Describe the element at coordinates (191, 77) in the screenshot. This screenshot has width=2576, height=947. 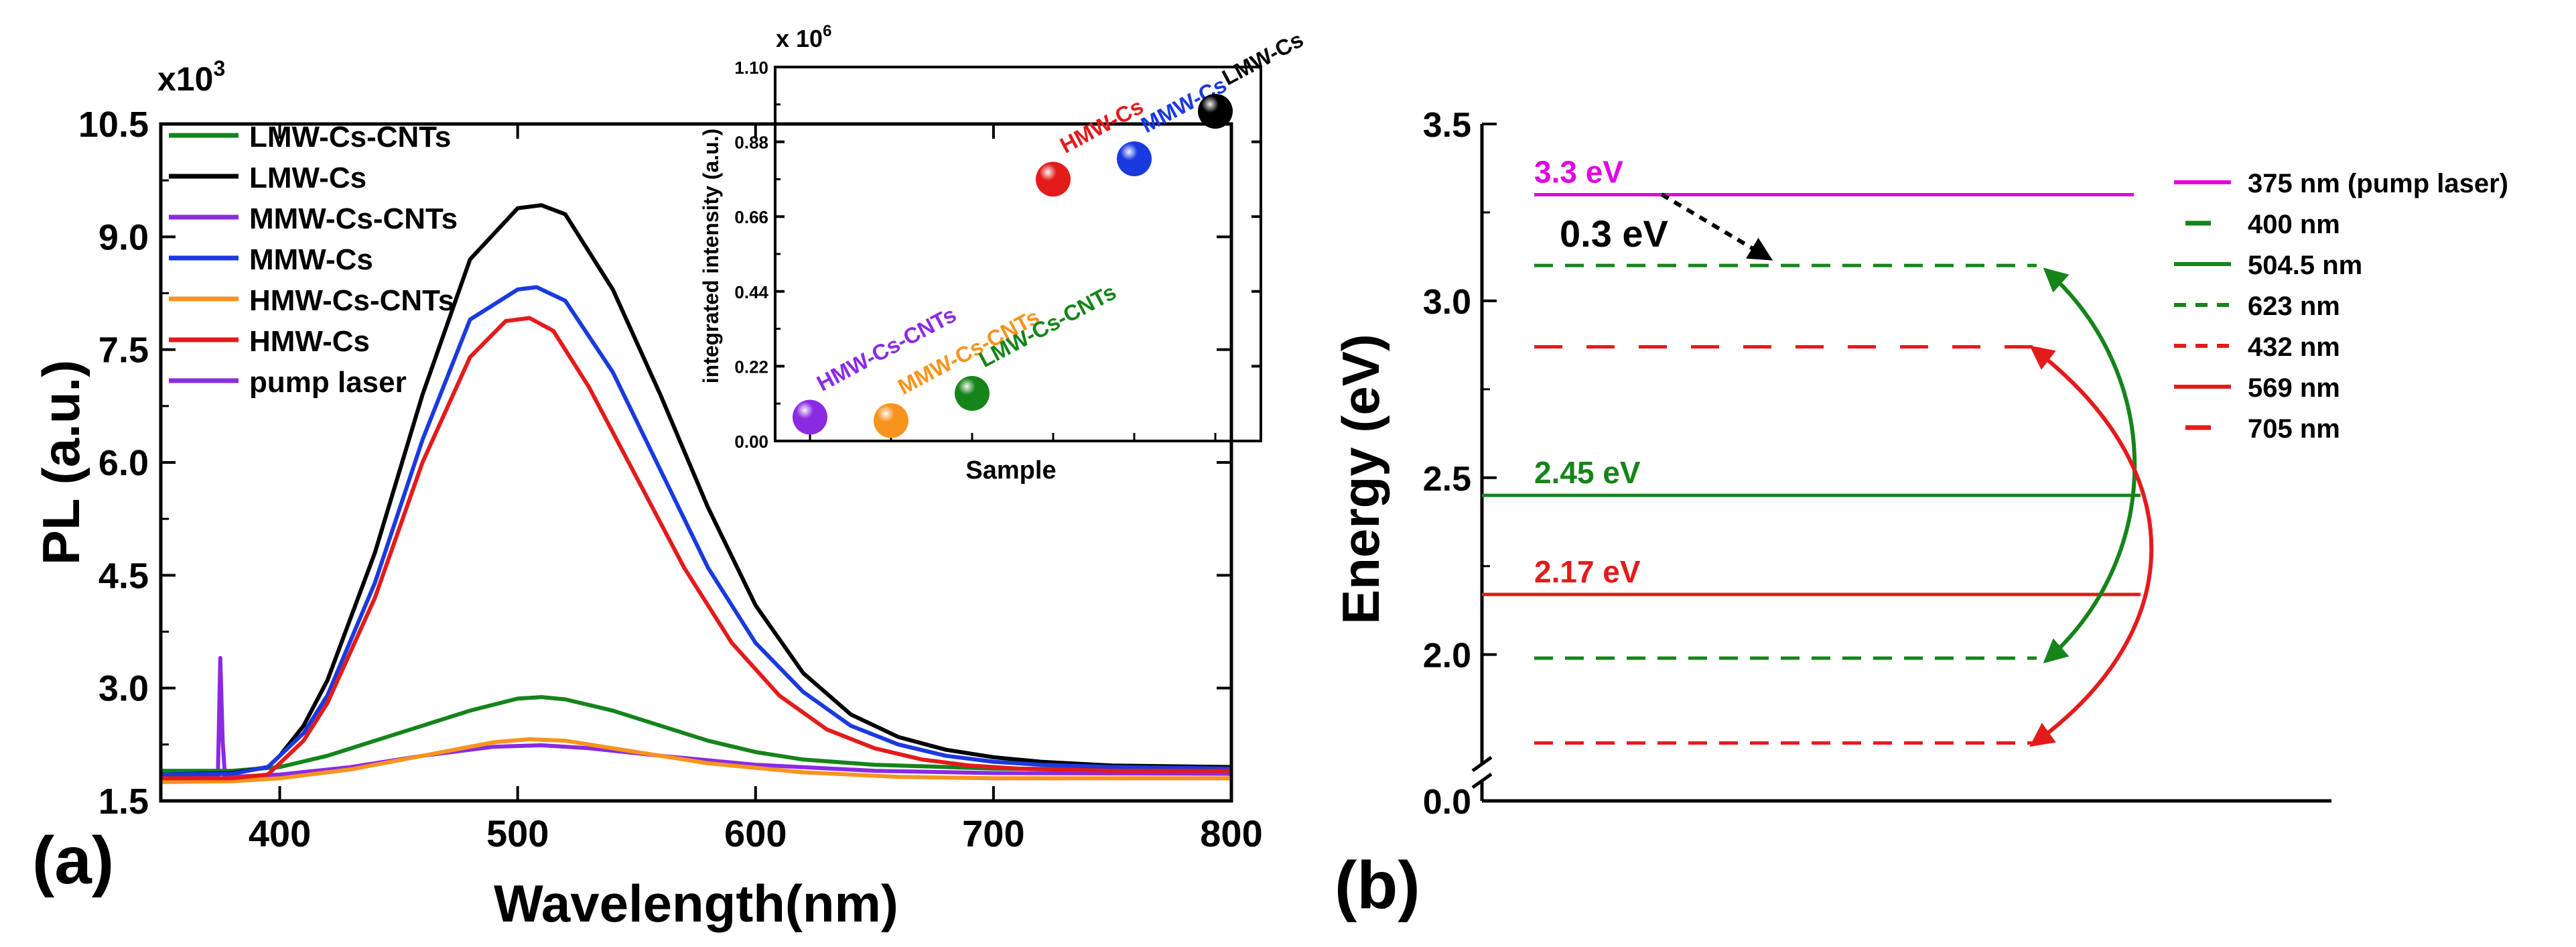
I see `a-y-multiplier: x103` at that location.